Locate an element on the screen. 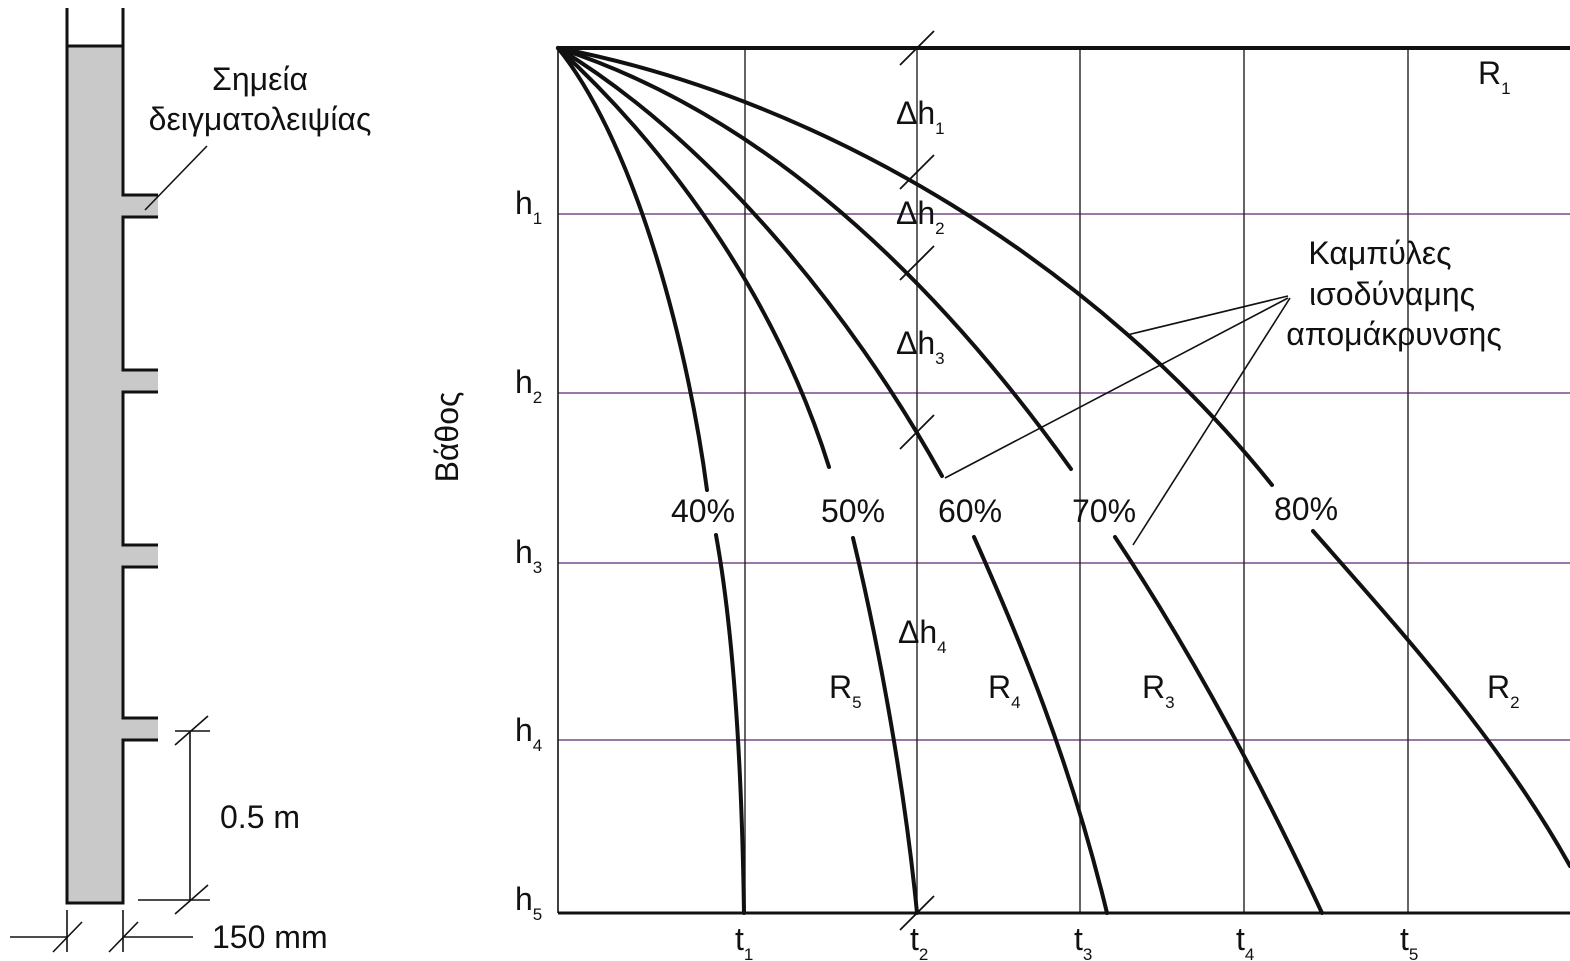 This screenshot has width=1570, height=961. iso-curve-40-lower is located at coordinates (730, 724).